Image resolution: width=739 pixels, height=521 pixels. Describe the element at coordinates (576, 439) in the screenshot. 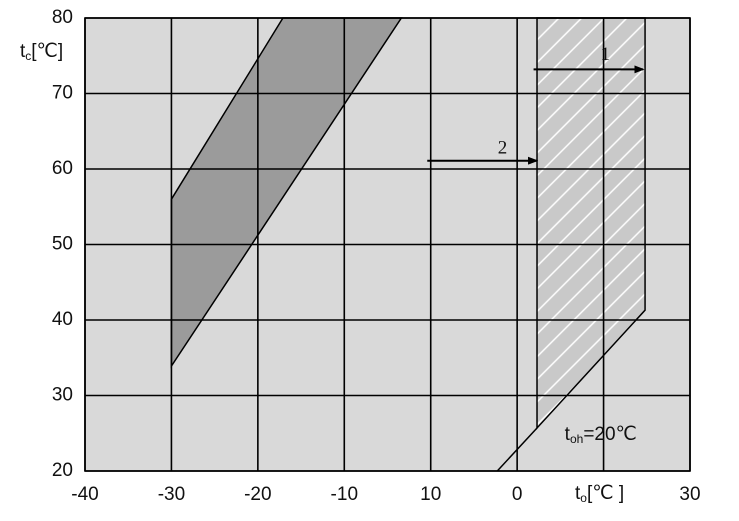

I see `label-sub: oh` at that location.